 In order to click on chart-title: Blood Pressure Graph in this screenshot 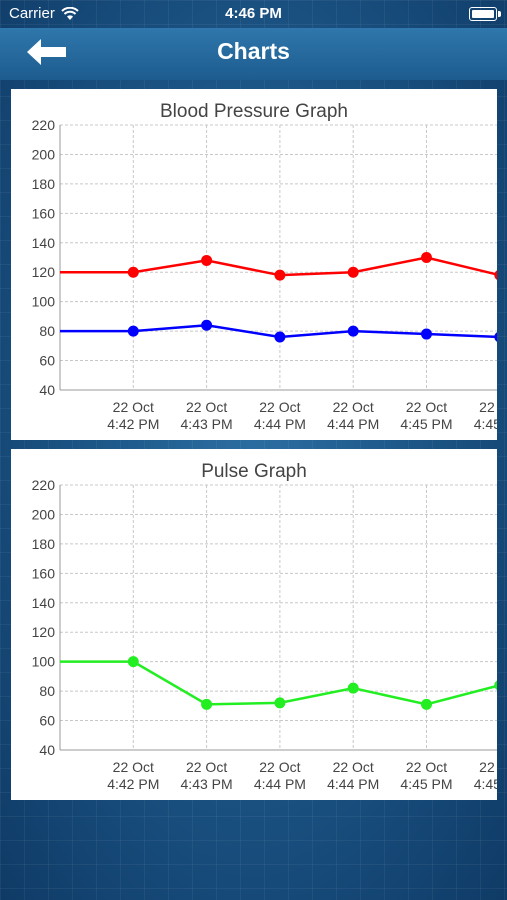, I will do `click(254, 111)`.